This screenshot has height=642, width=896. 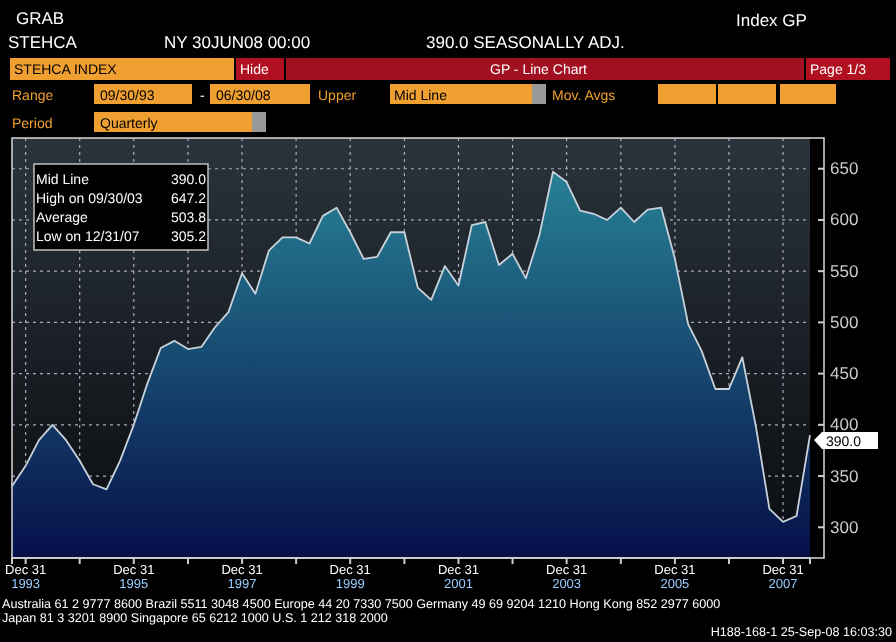 I want to click on y-tick-label: 550, so click(x=844, y=270).